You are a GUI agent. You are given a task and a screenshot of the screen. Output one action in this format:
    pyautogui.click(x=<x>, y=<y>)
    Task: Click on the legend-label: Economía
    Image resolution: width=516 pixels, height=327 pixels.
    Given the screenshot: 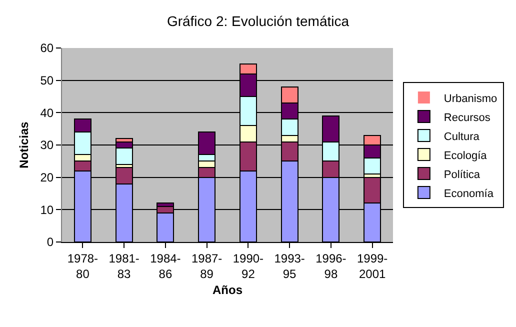 What is the action you would take?
    pyautogui.click(x=469, y=194)
    